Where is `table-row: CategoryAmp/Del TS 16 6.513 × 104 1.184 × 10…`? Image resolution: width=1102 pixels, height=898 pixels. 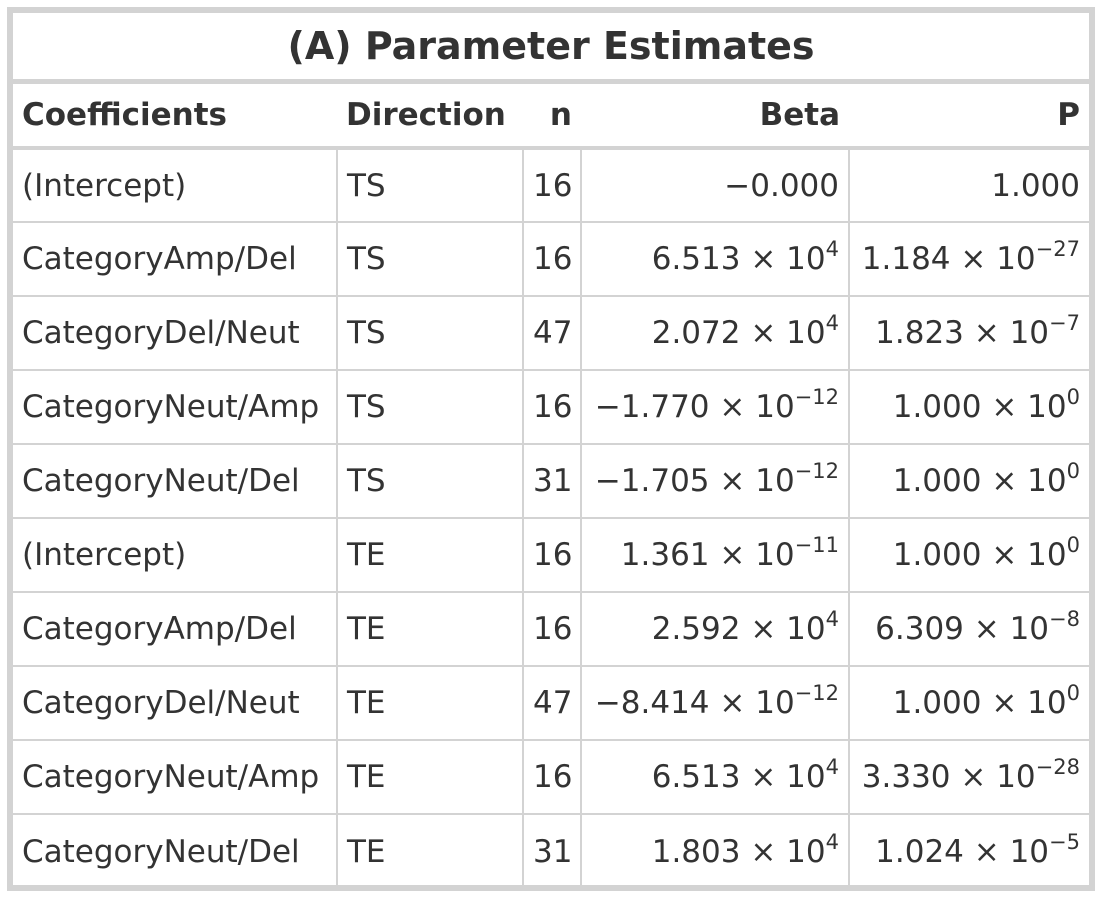
table-row: CategoryAmp/Del TS 16 6.513 × 104 1.184 × 10… is located at coordinates (551, 259).